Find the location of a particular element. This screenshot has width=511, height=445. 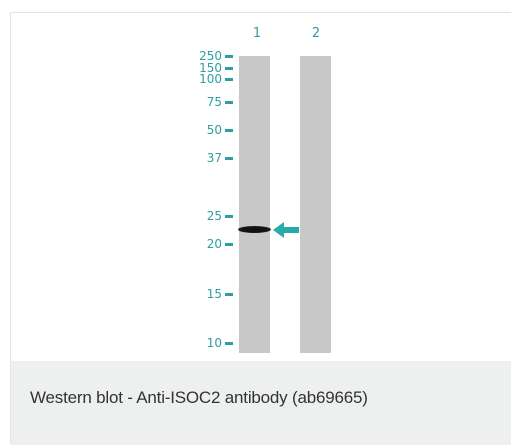

arrow-left-icon is located at coordinates (286, 230).